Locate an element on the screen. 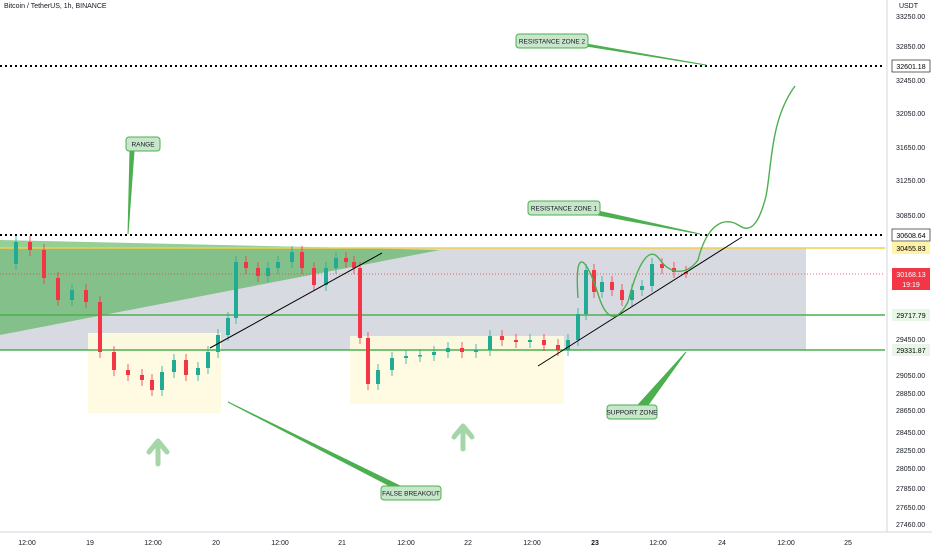 The width and height of the screenshot is (932, 550). y-tick-label: 31250.00 is located at coordinates (910, 181).